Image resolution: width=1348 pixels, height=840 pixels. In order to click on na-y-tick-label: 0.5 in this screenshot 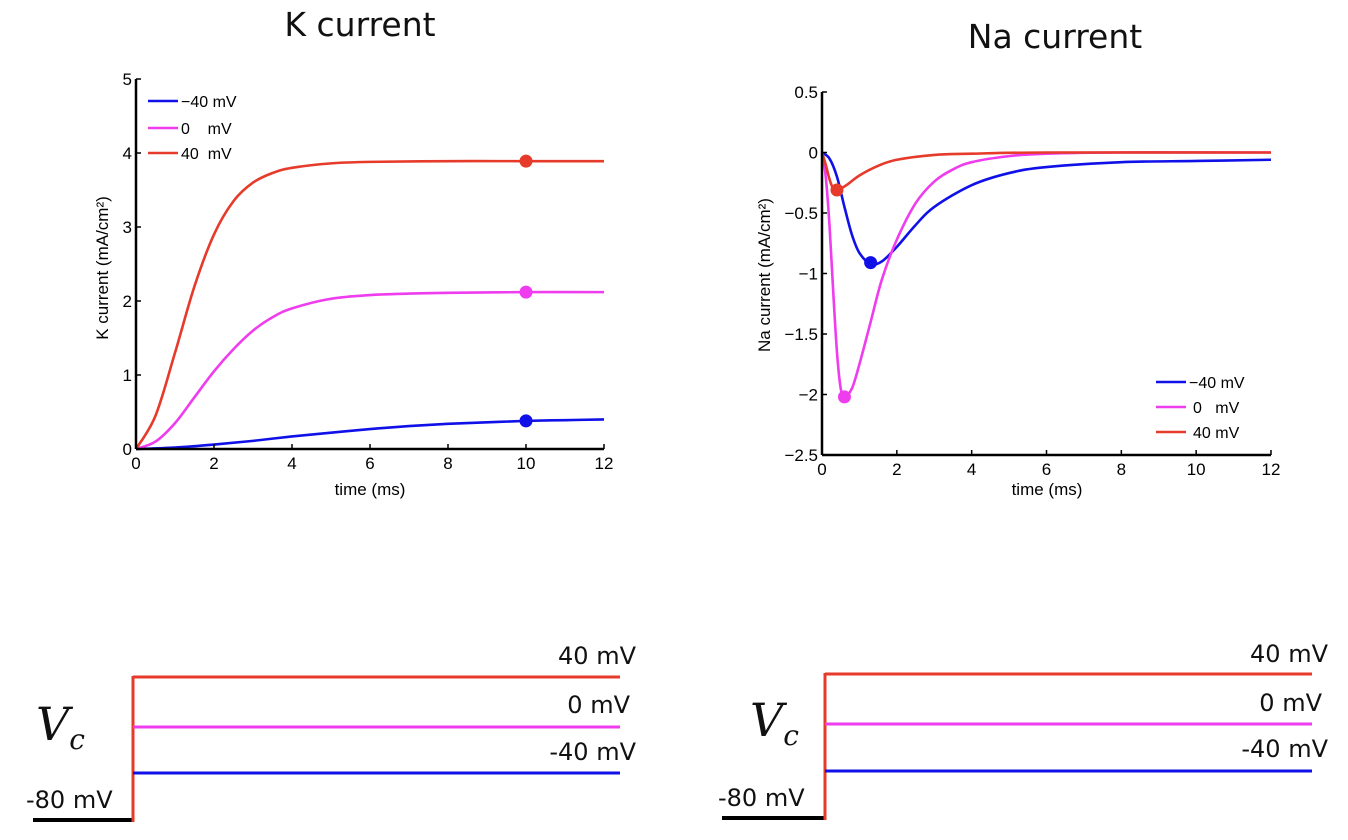, I will do `click(806, 92)`.